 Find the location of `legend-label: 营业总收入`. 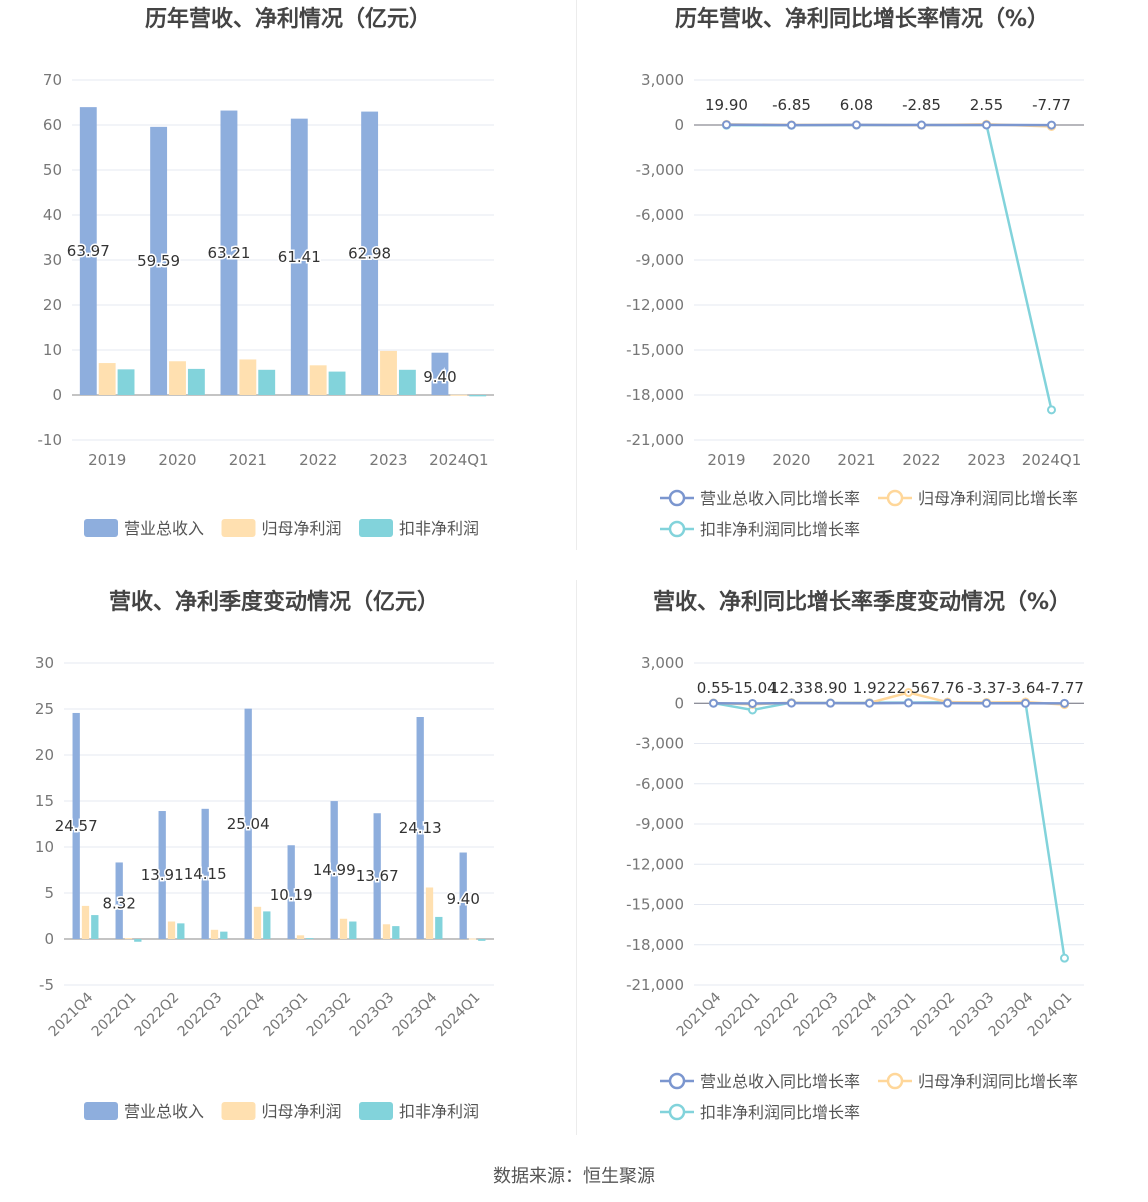

legend-label: 营业总收入 is located at coordinates (164, 528).